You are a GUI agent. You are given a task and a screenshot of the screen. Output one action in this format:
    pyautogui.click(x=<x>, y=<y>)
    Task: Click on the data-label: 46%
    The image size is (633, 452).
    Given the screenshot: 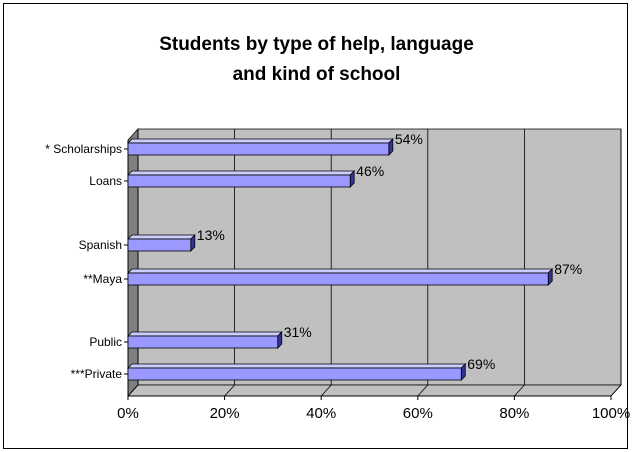 What is the action you would take?
    pyautogui.click(x=370, y=171)
    